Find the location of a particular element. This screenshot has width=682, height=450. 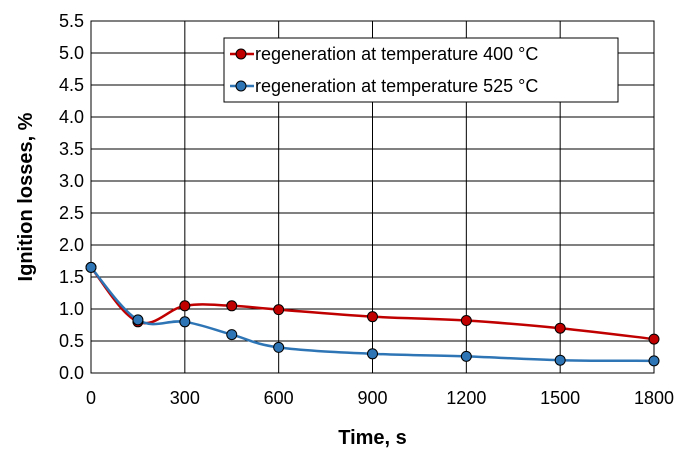

legend-box is located at coordinates (421, 70).